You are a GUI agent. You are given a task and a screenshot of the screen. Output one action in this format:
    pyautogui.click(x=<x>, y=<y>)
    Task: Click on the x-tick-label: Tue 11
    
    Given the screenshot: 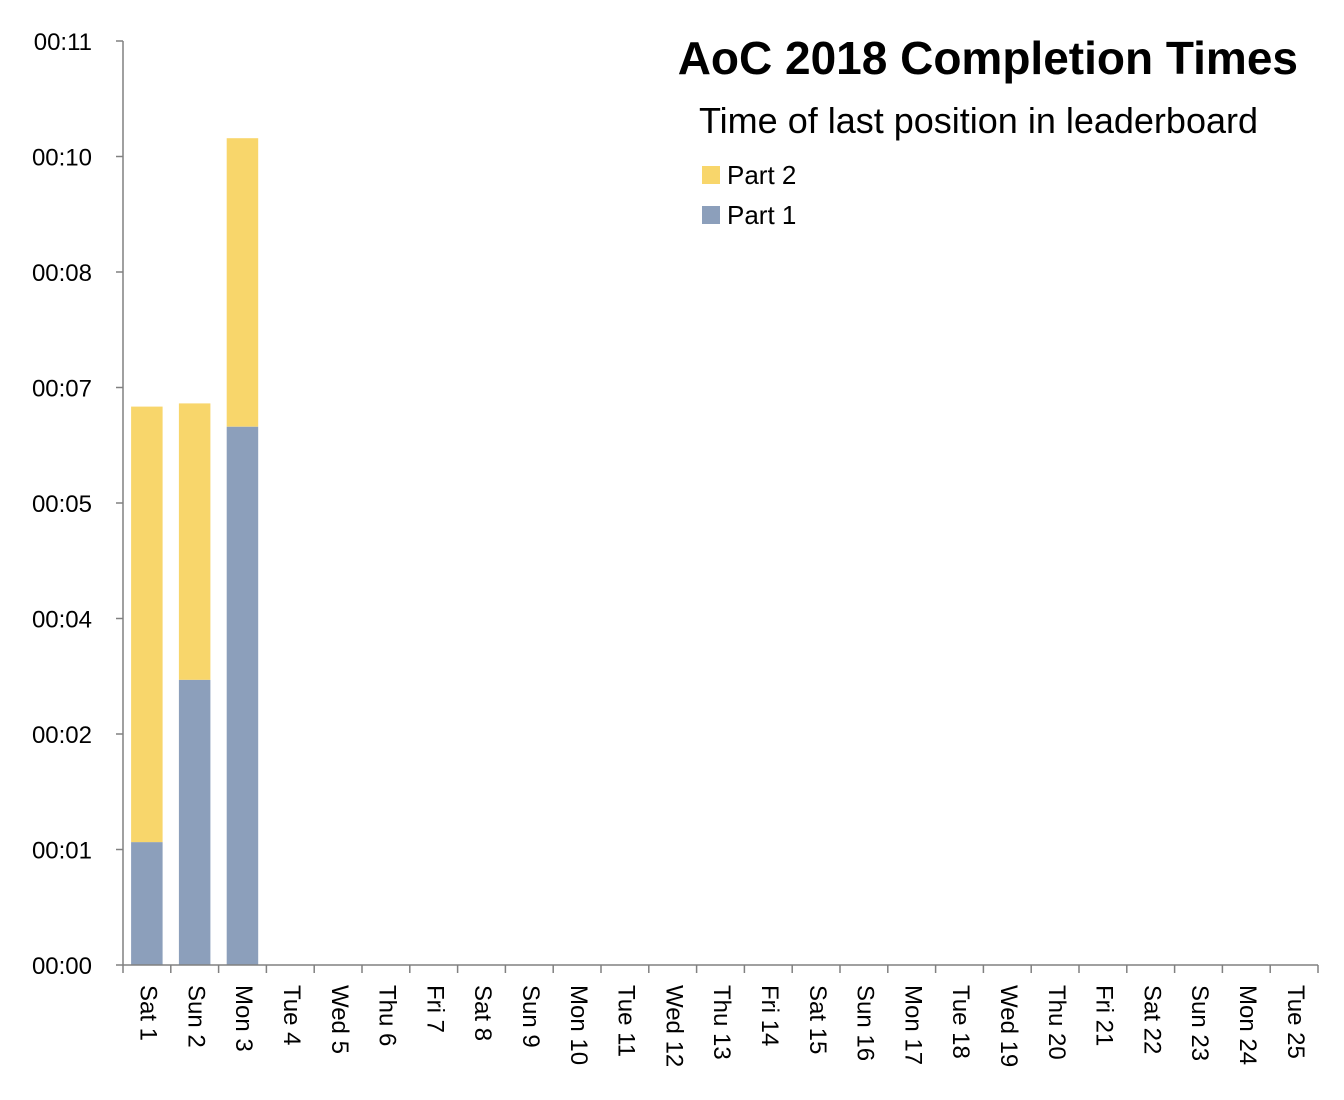 What is the action you would take?
    pyautogui.click(x=626, y=1021)
    